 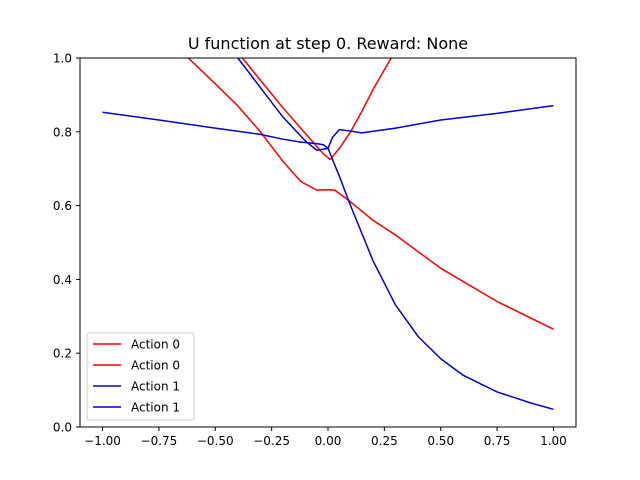 What do you see at coordinates (155, 387) in the screenshot?
I see `legend-label-2: Action 1` at bounding box center [155, 387].